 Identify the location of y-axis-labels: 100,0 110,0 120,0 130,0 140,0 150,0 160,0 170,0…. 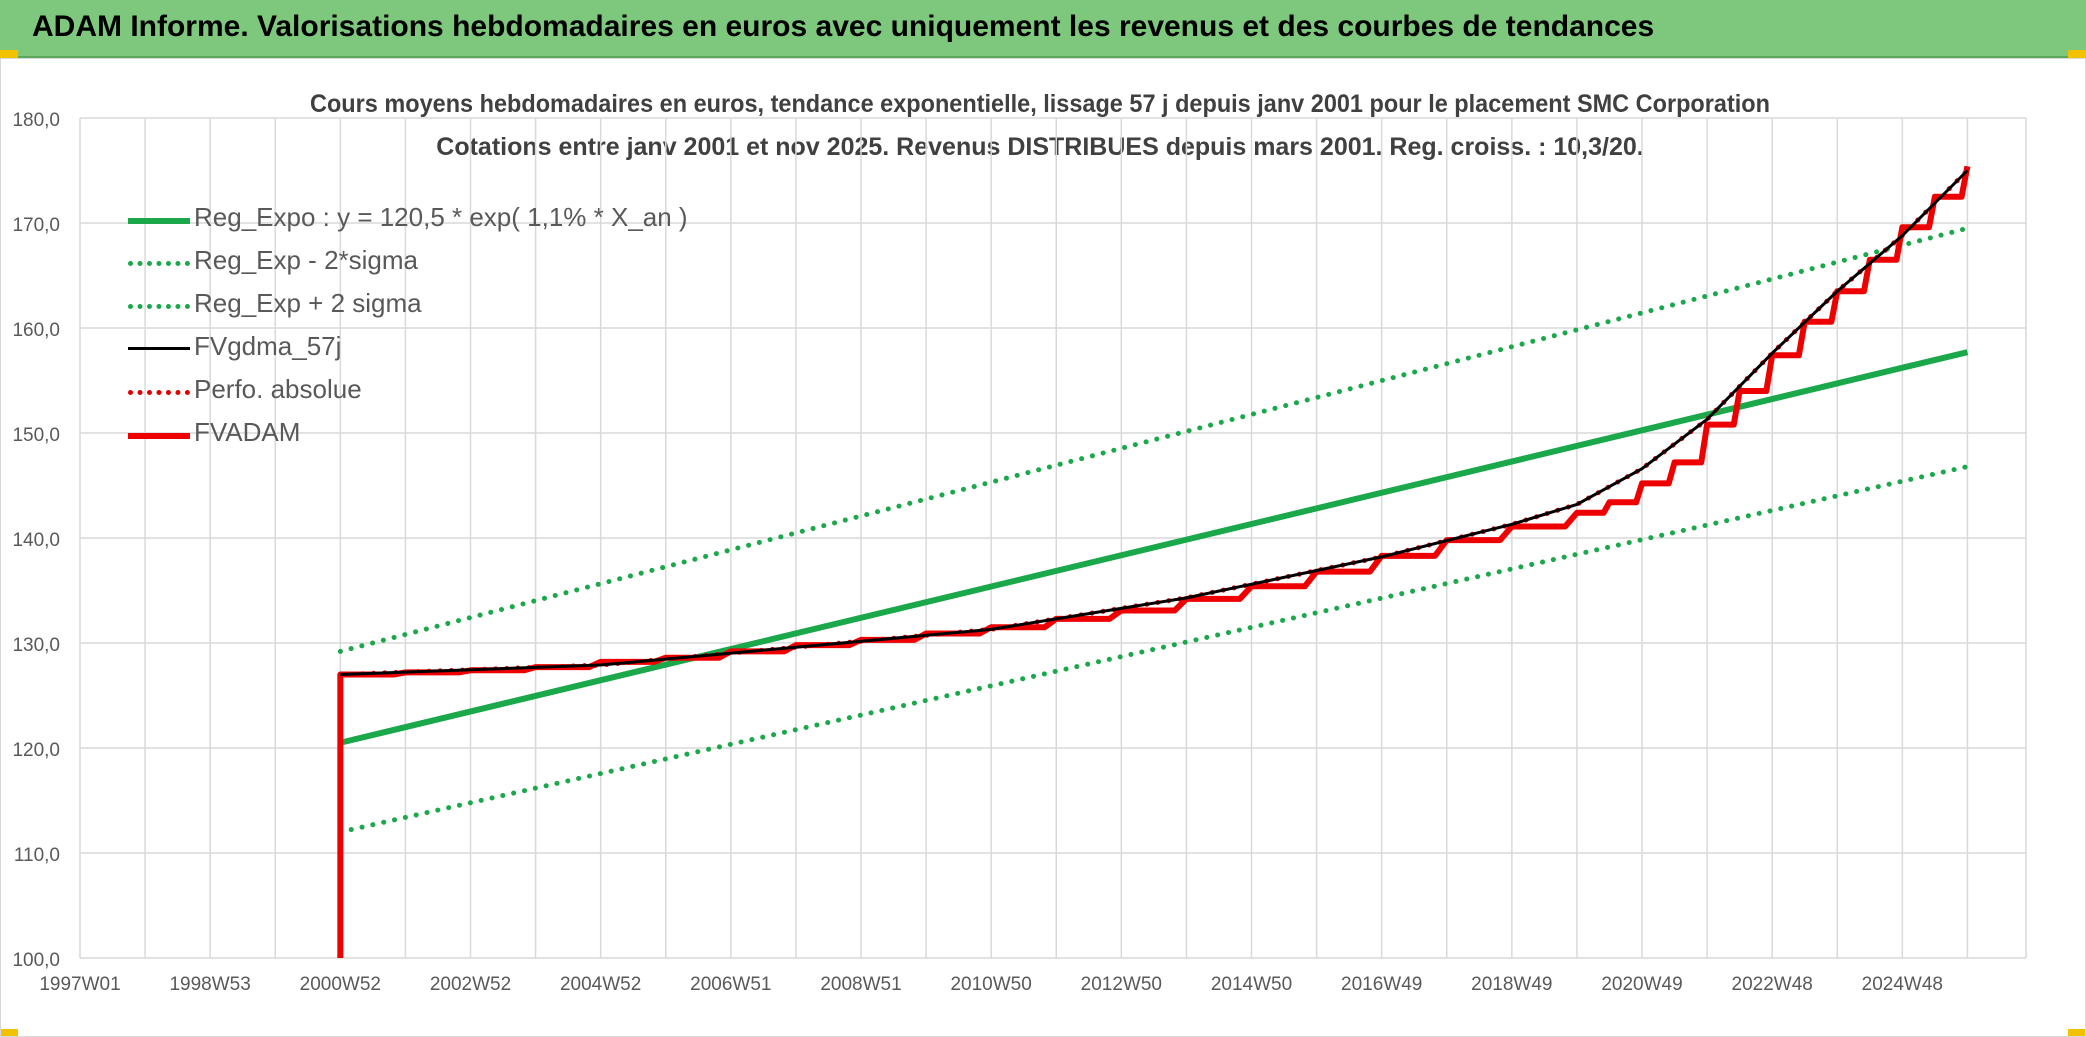
(36, 540).